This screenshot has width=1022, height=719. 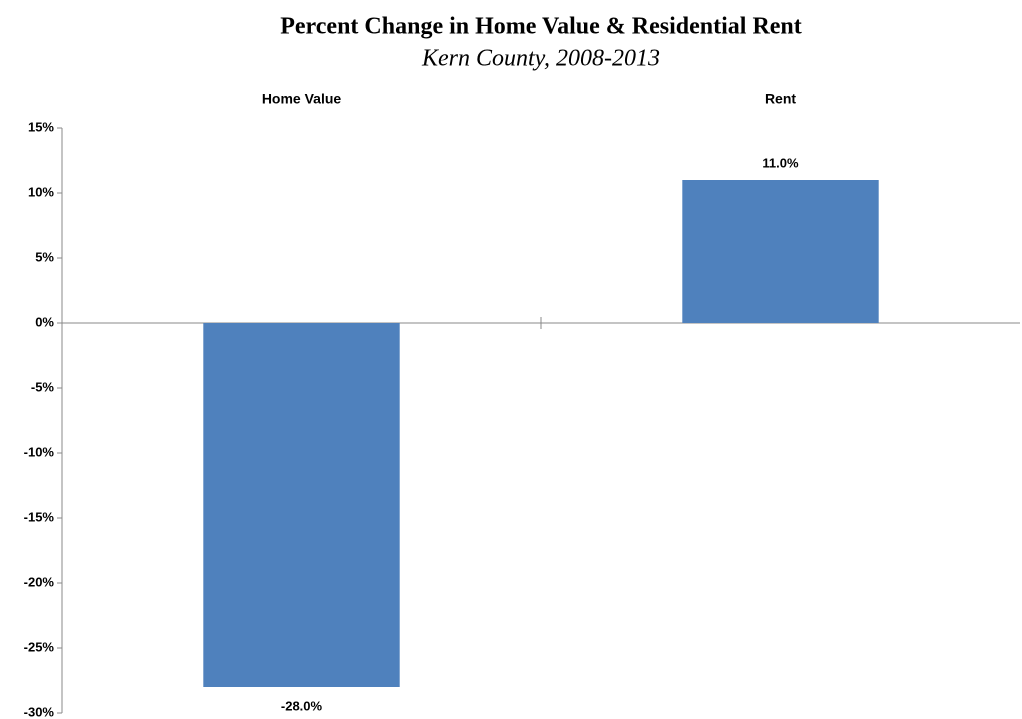 What do you see at coordinates (41, 126) in the screenshot?
I see `y-tick-label: 15%` at bounding box center [41, 126].